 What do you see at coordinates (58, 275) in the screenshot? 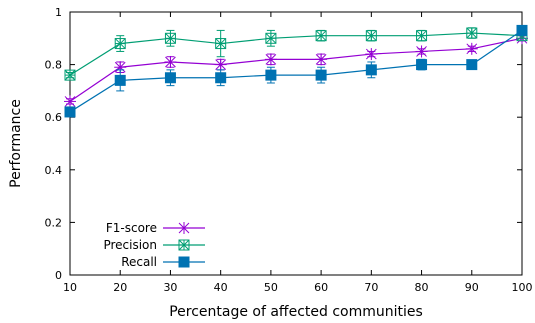
I see `y-tick-label: 0` at bounding box center [58, 275].